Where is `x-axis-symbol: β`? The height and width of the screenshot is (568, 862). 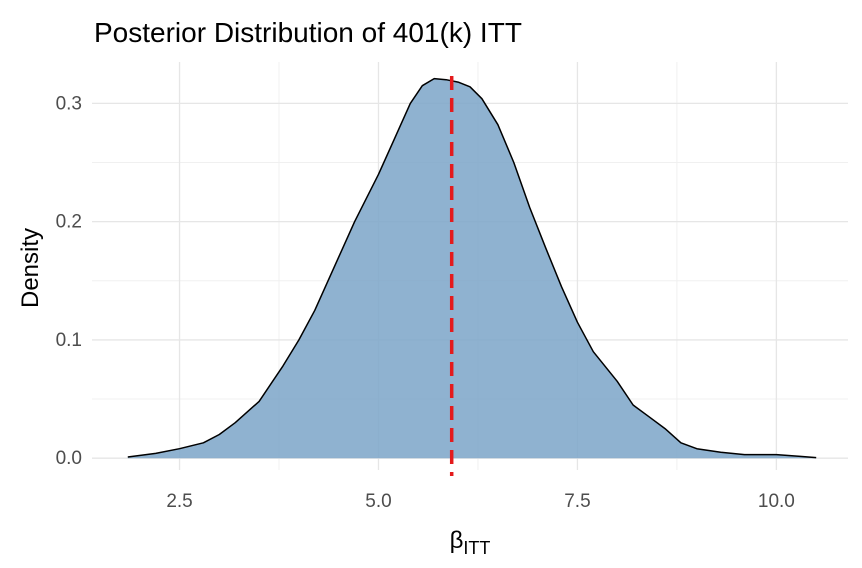 x-axis-symbol: β is located at coordinates (457, 540).